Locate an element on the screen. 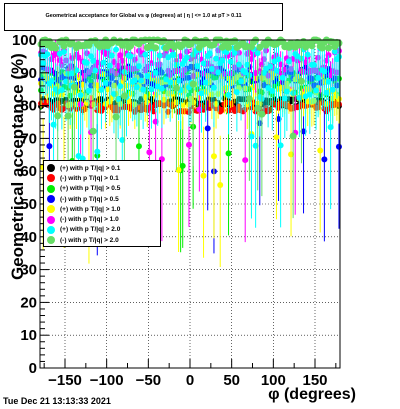  legend-label: (-) with p T/|q| > 0.5 is located at coordinates (89, 199).